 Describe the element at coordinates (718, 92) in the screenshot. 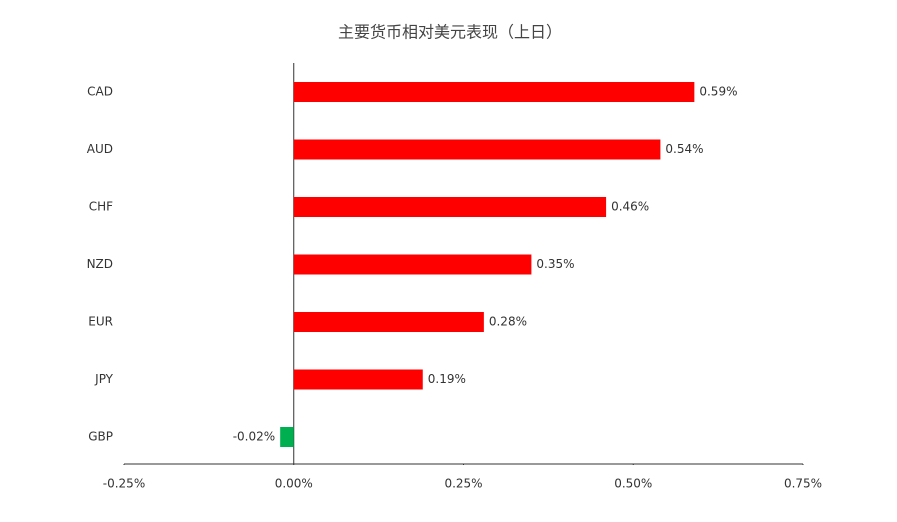

I see `value-label: 0.59%` at that location.